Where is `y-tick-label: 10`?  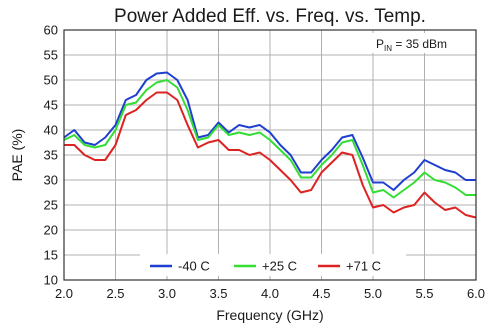 y-tick-label: 10 is located at coordinates (51, 280).